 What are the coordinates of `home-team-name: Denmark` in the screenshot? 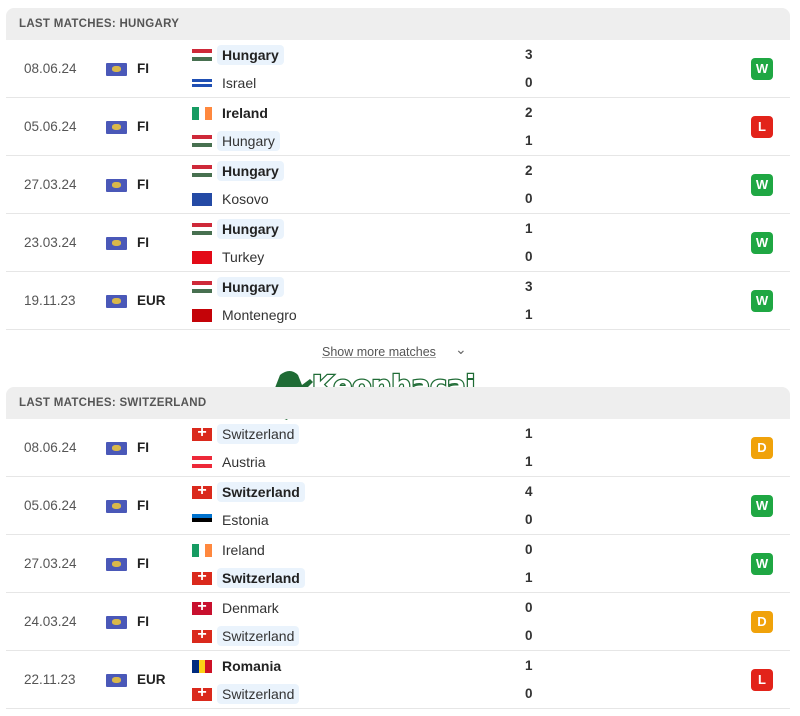 It's located at (250, 608).